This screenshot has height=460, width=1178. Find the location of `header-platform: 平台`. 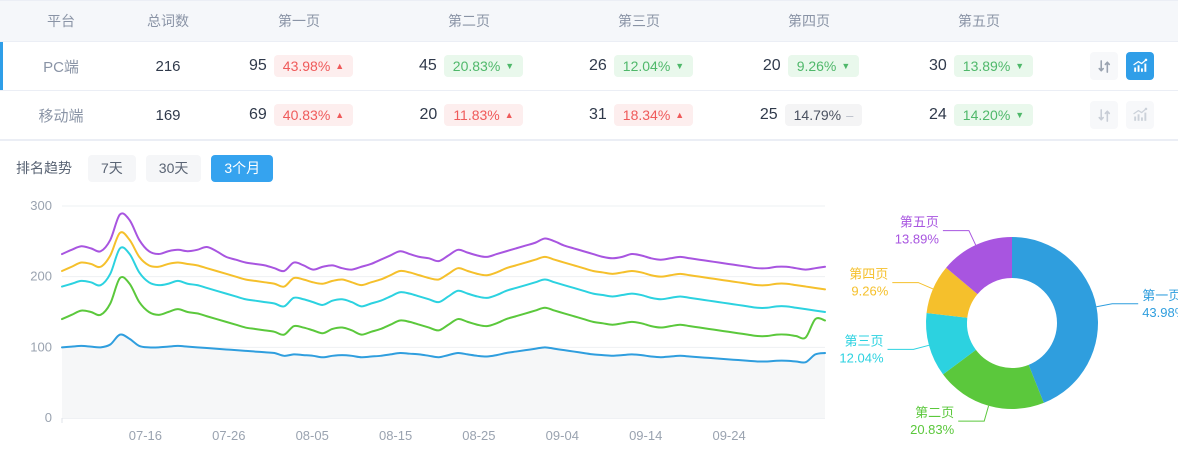

header-platform: 平台 is located at coordinates (61, 21).